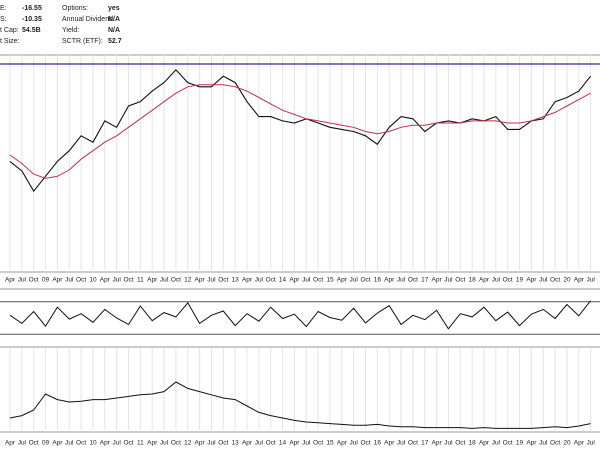 The image size is (600, 450). Describe the element at coordinates (115, 41) in the screenshot. I see `header-value: 52.7` at that location.